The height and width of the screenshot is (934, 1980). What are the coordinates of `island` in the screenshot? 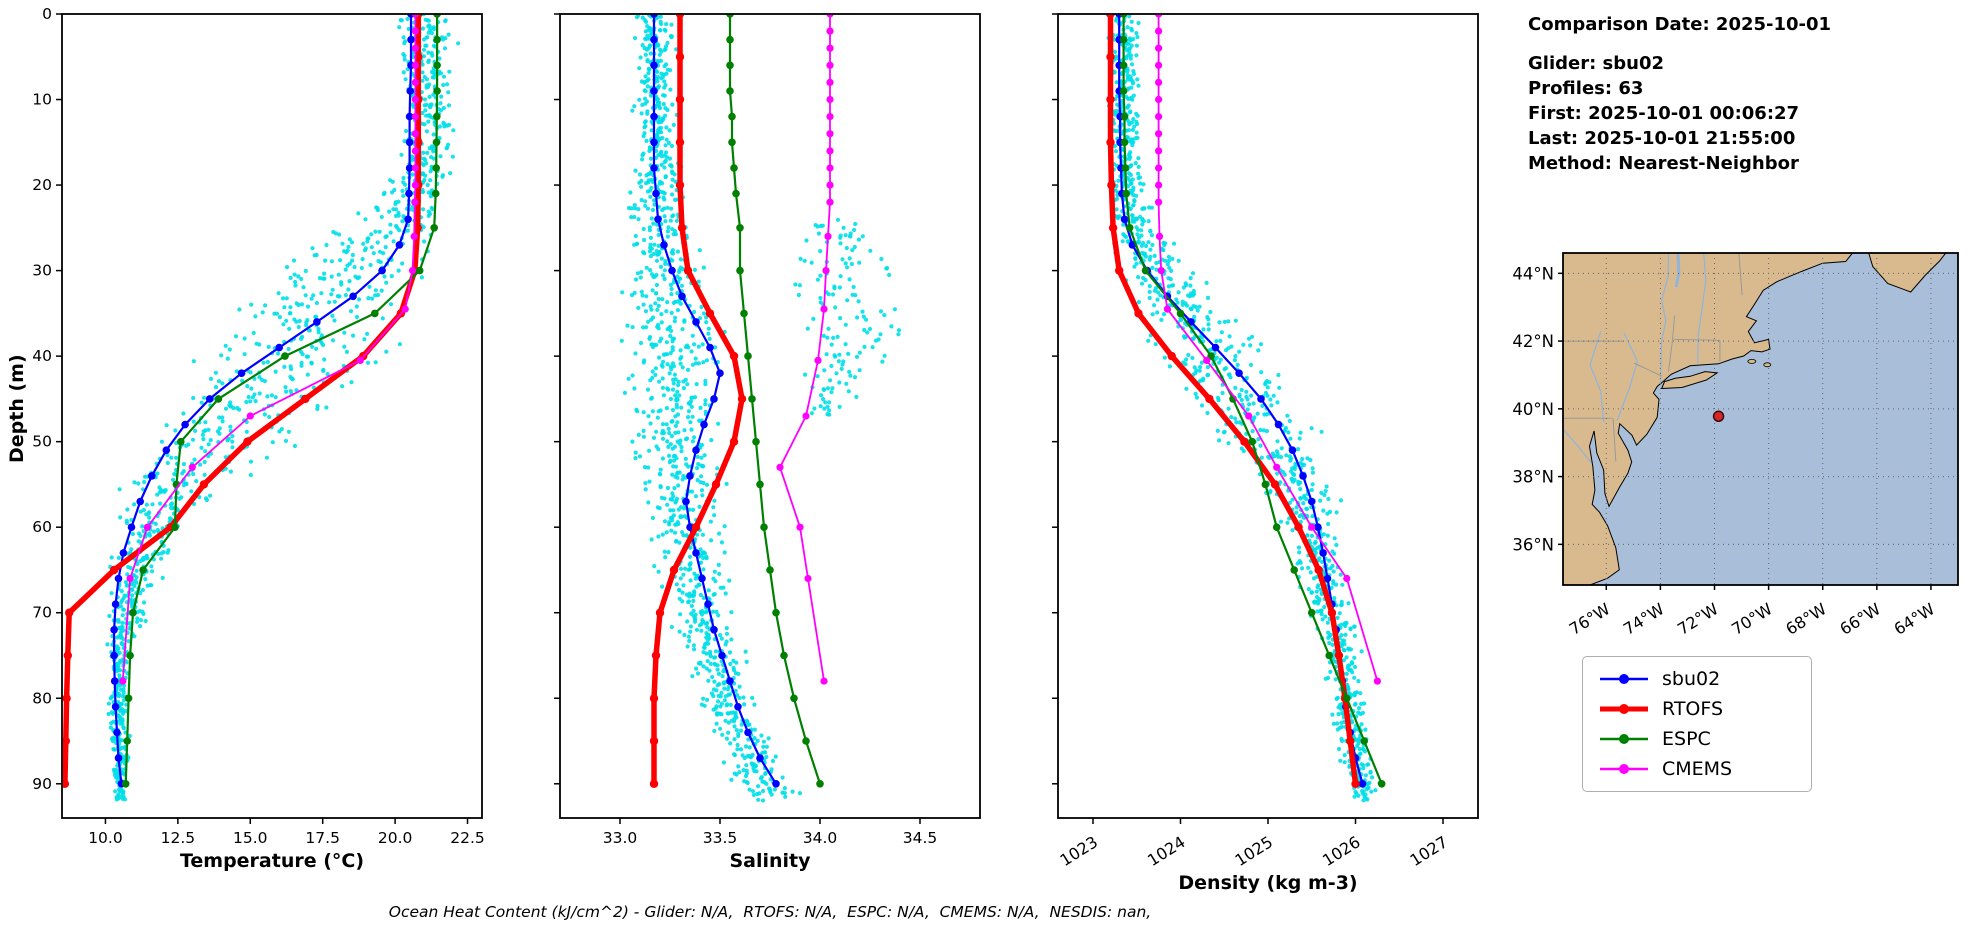 It's located at (1752, 361).